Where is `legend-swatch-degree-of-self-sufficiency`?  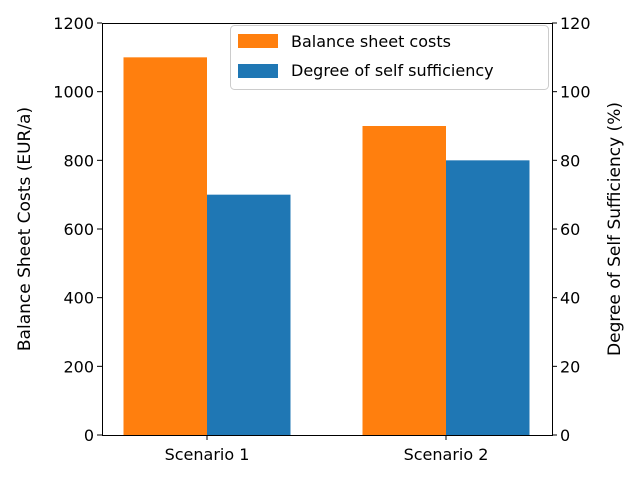 legend-swatch-degree-of-self-sufficiency is located at coordinates (258, 71).